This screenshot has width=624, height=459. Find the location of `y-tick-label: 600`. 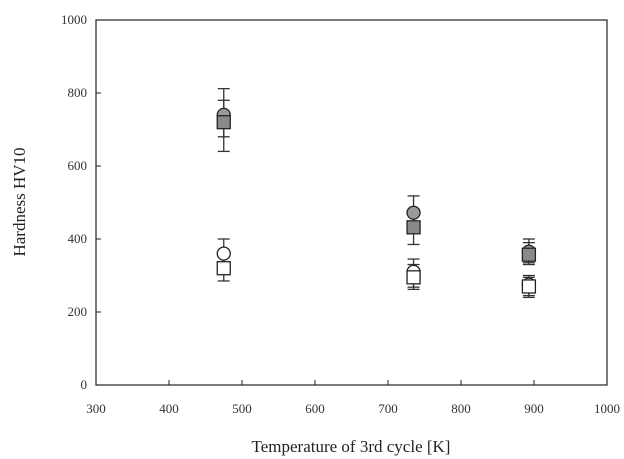

y-tick-label: 600 is located at coordinates (78, 165).